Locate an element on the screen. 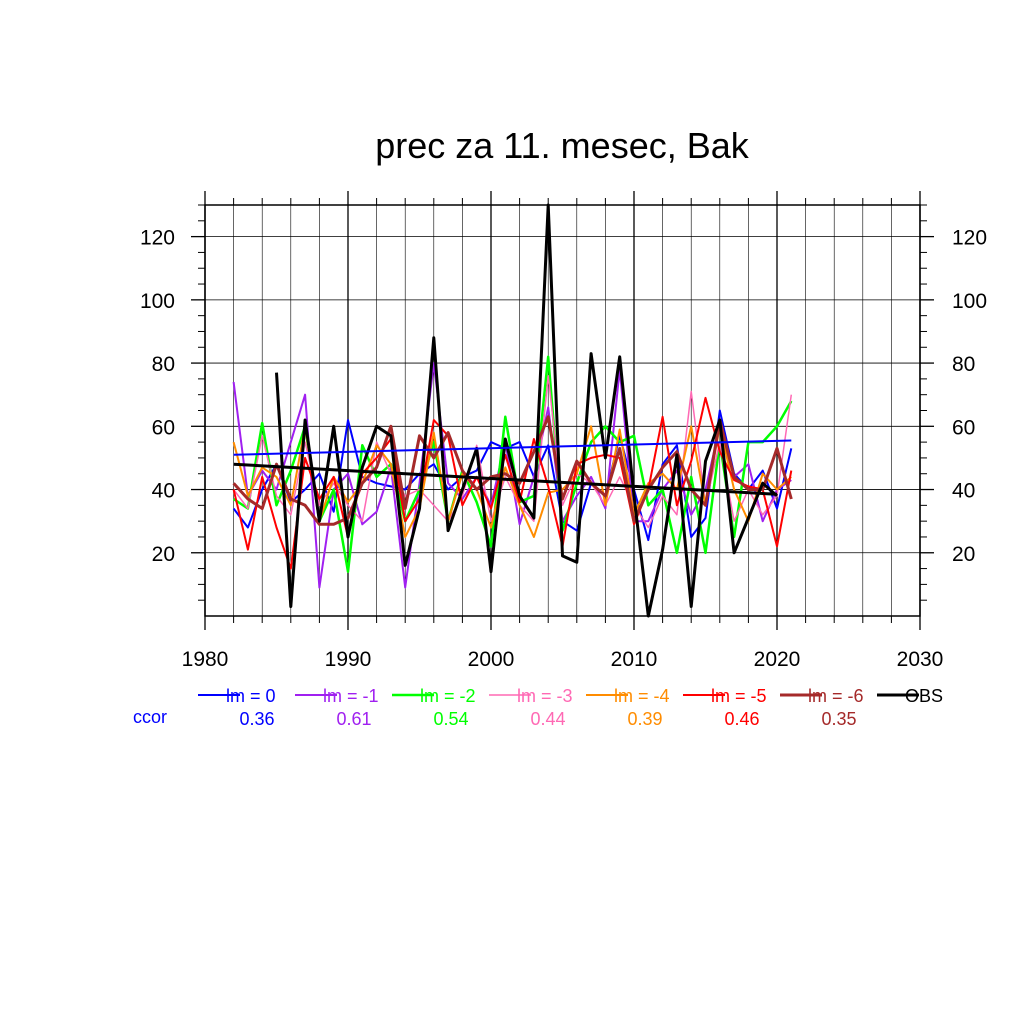  x-tick-label: 2010 is located at coordinates (634, 659).